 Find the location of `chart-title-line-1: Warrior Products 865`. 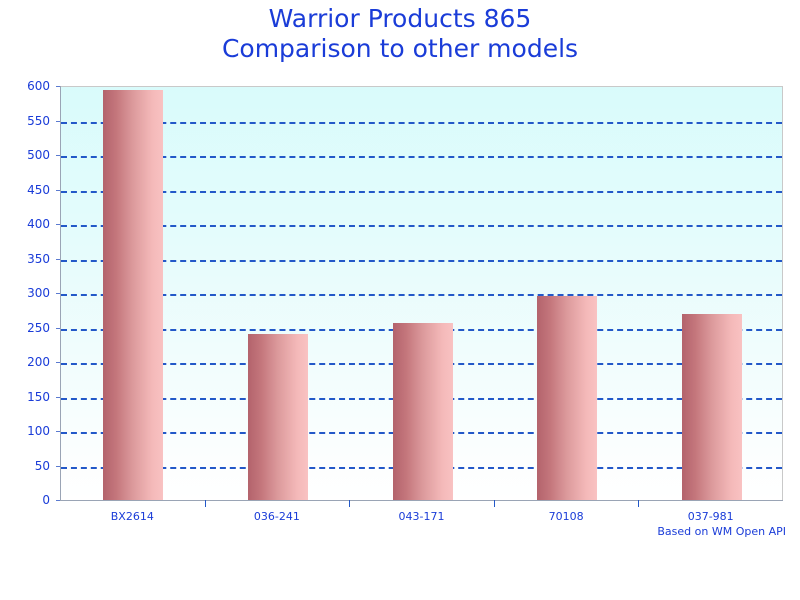

chart-title-line-1: Warrior Products 865 is located at coordinates (400, 18).